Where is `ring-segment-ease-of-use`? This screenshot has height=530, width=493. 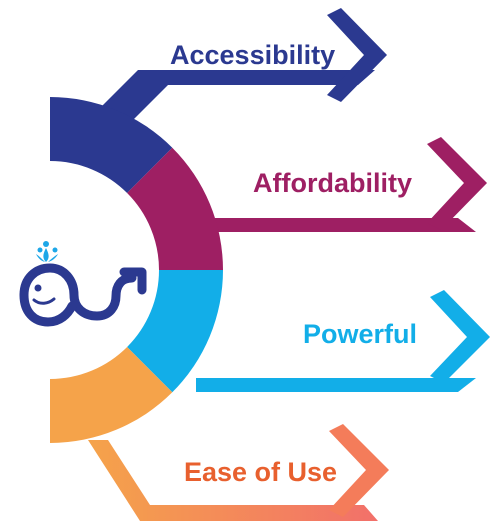
ring-segment-ease-of-use is located at coordinates (111, 395).